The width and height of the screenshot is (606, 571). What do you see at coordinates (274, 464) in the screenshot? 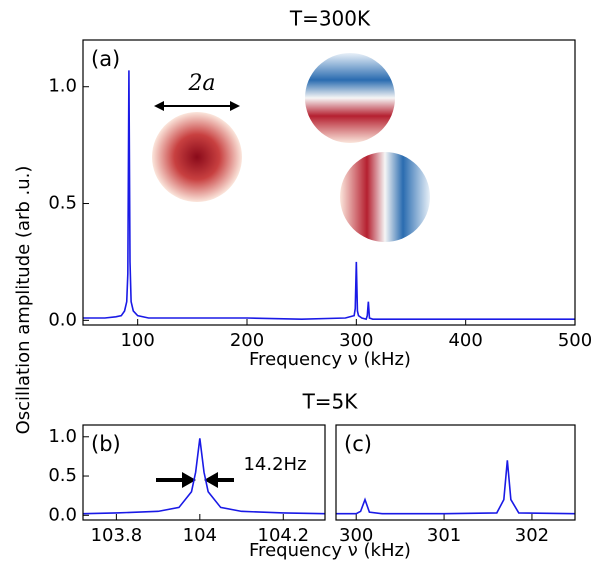
I see `annotation: 14.2Hz` at bounding box center [274, 464].